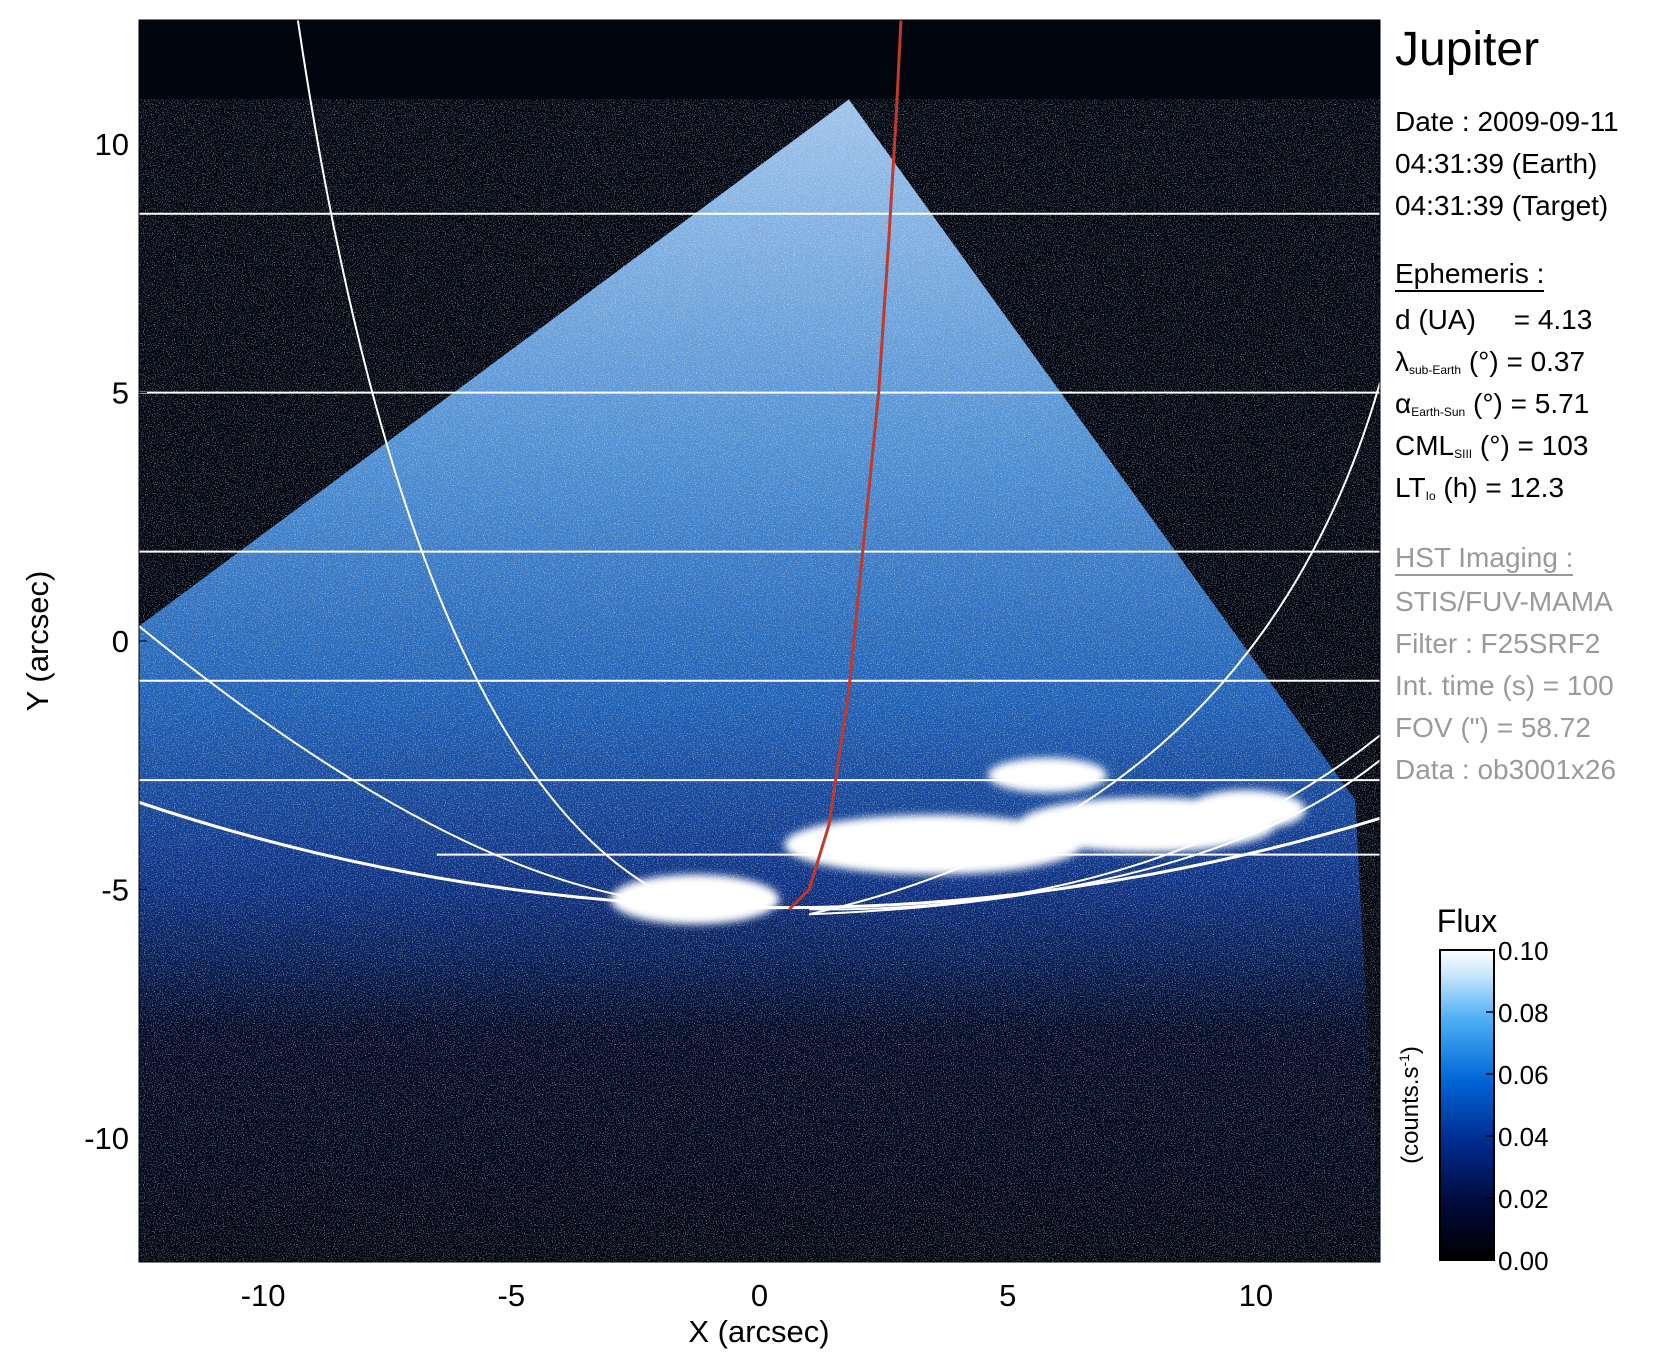 The height and width of the screenshot is (1367, 1671). I want to click on lt-value: (h) = 12.3, so click(1504, 487).